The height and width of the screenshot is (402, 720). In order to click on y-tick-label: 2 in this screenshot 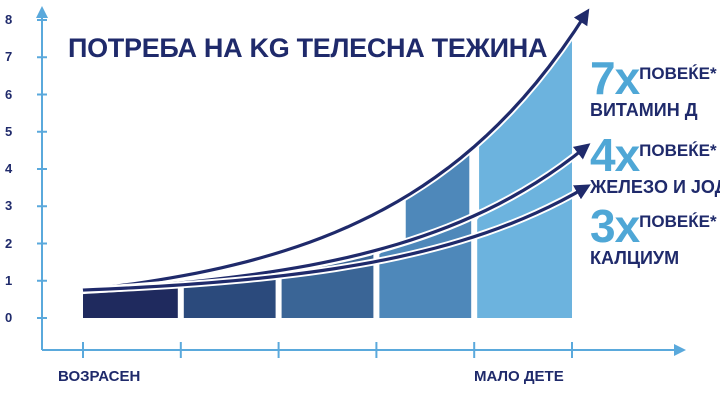, I will do `click(9, 243)`.